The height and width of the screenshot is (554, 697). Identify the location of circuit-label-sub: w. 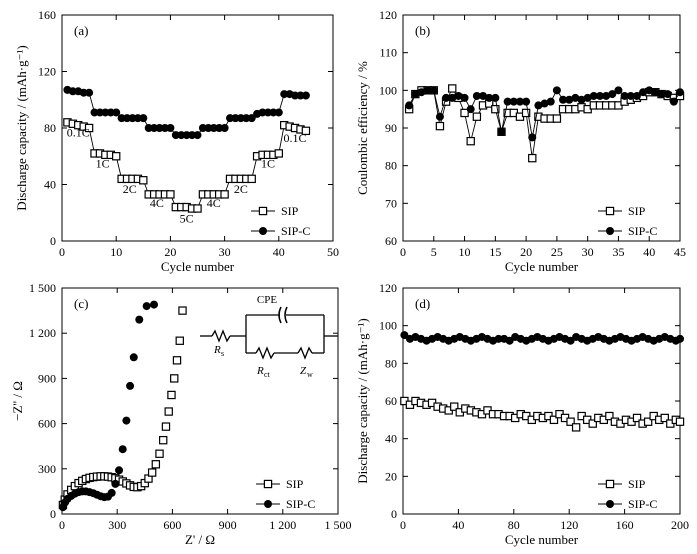
(310, 374).